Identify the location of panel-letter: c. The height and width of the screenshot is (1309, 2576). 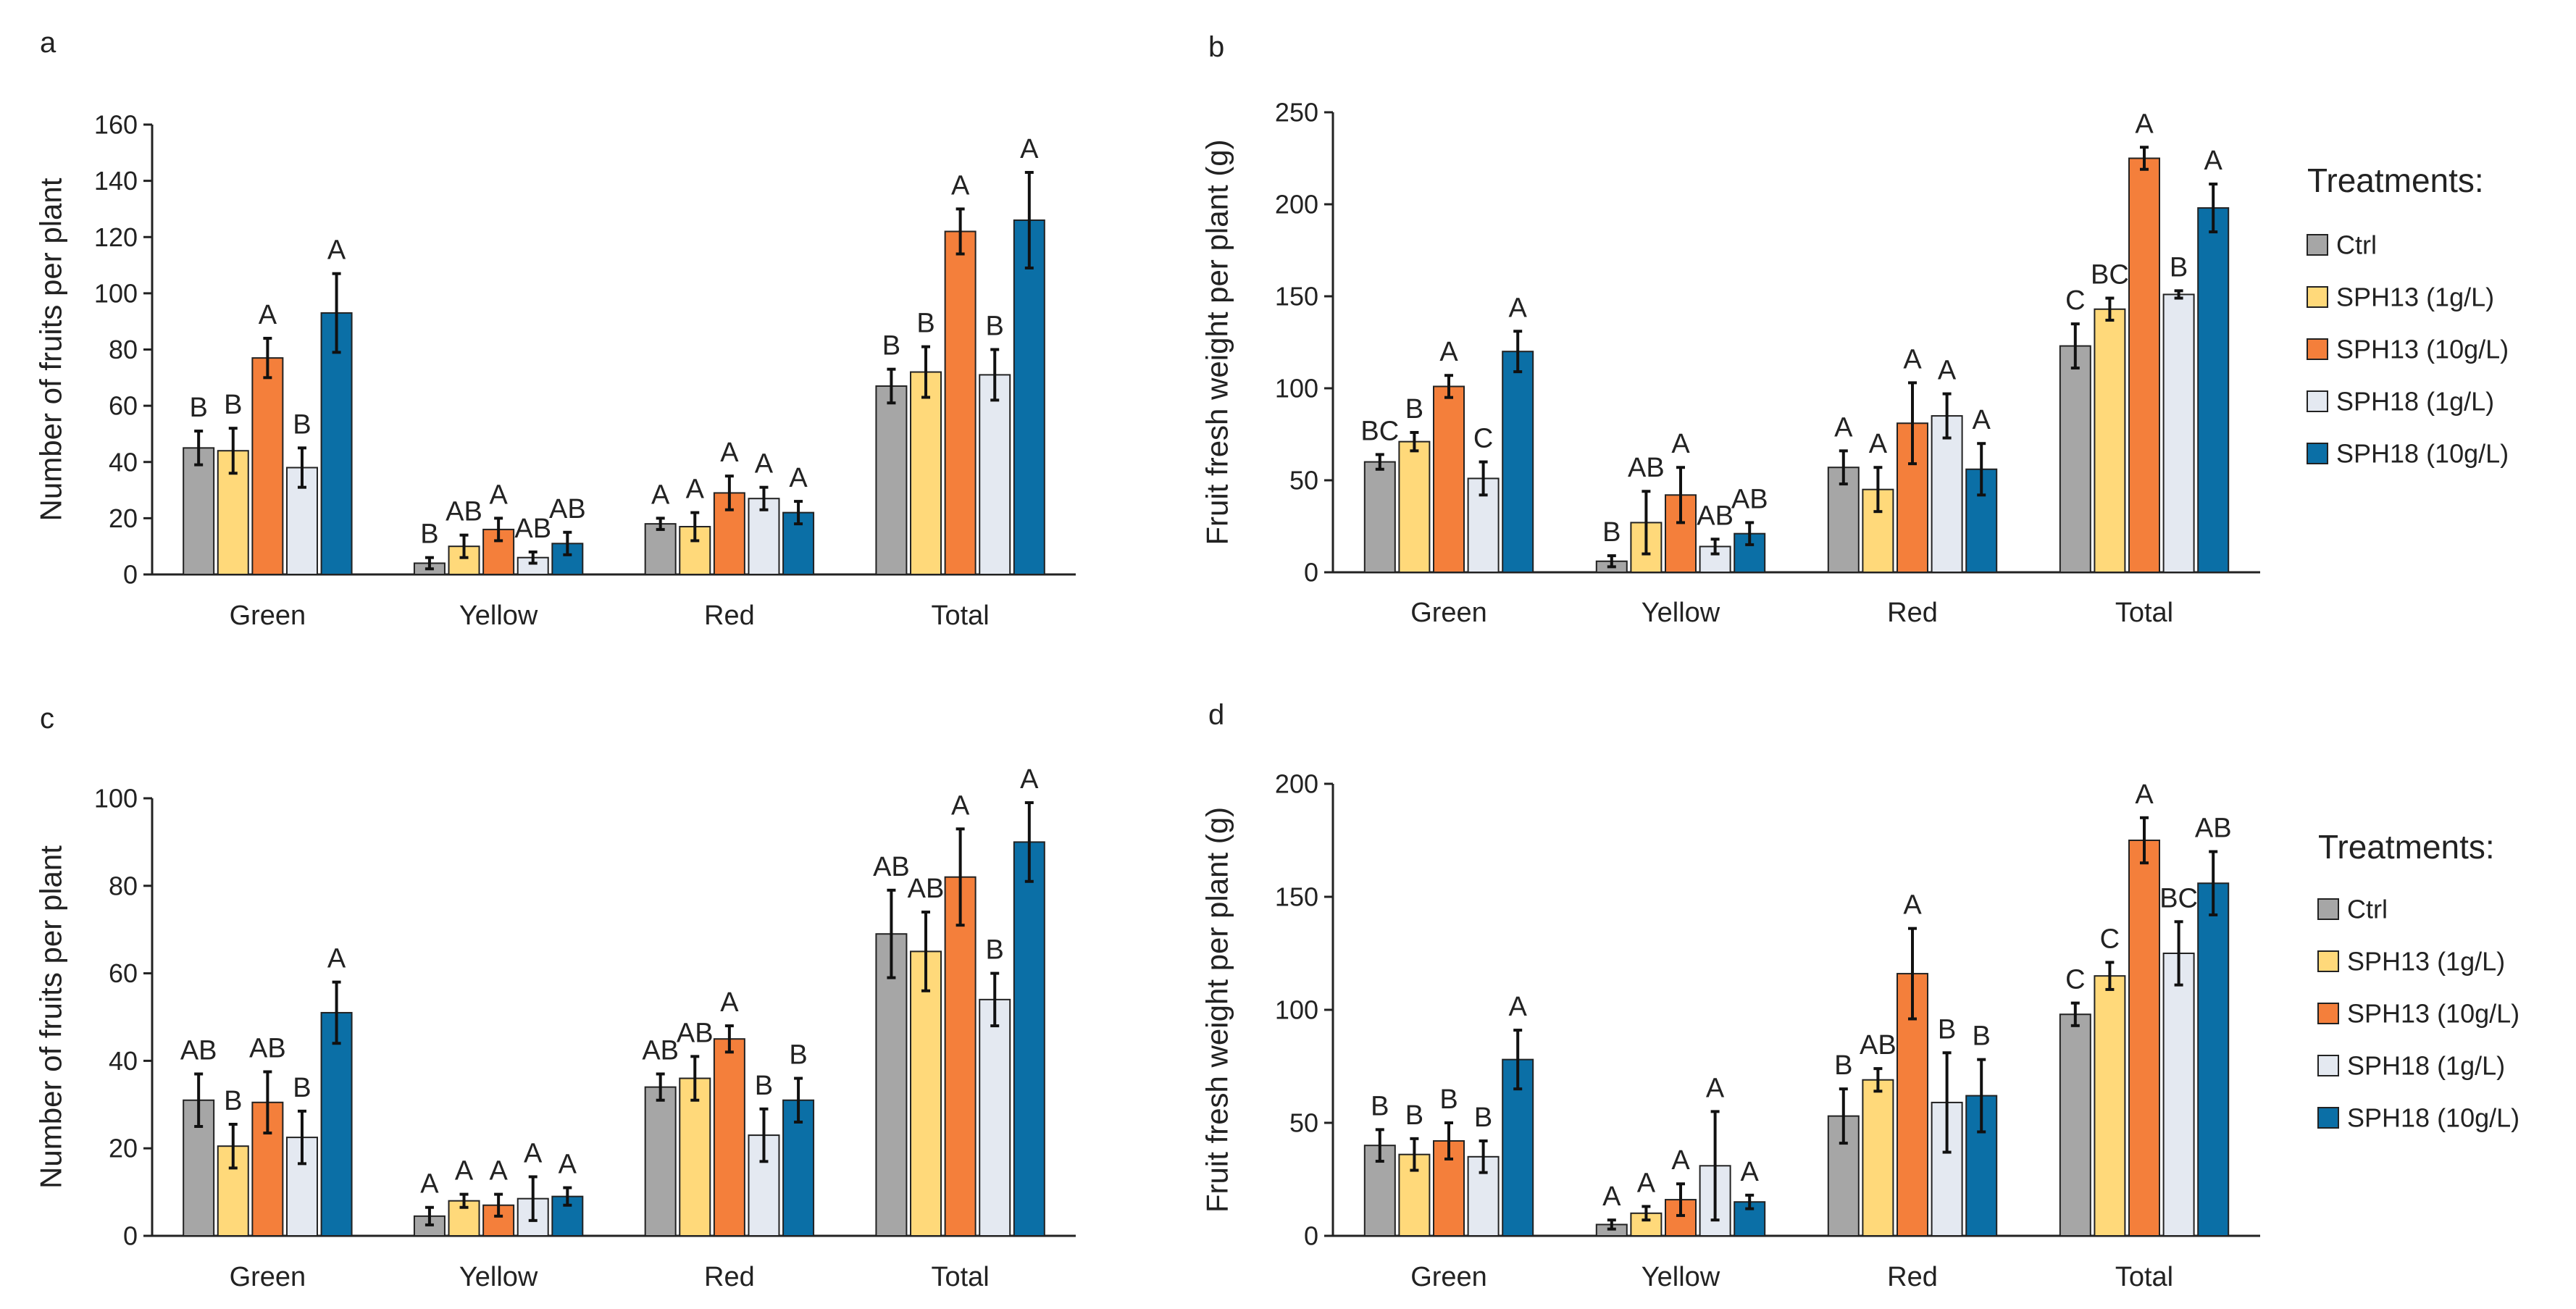
(47, 719).